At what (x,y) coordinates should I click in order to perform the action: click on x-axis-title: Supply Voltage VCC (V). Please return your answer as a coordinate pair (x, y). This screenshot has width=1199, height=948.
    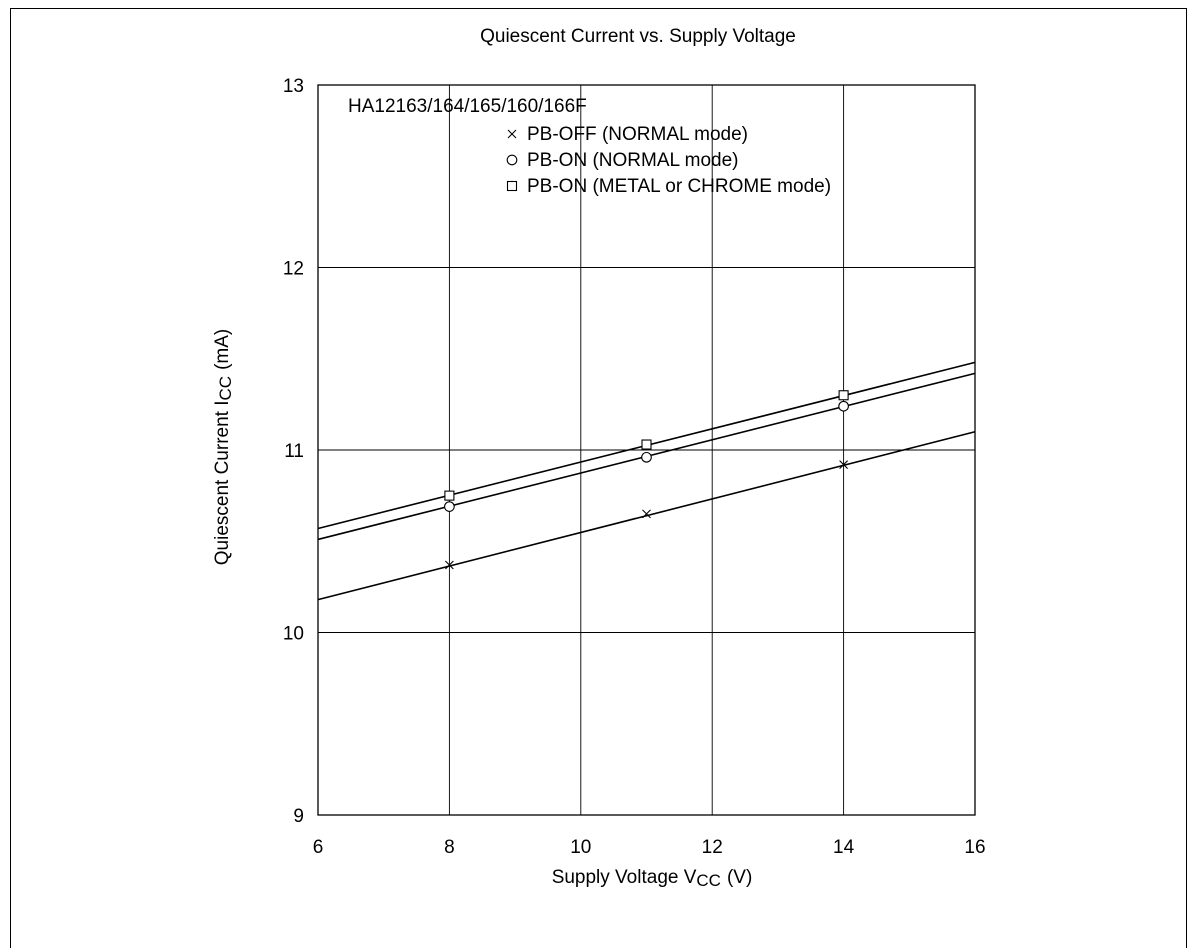
    Looking at the image, I should click on (652, 878).